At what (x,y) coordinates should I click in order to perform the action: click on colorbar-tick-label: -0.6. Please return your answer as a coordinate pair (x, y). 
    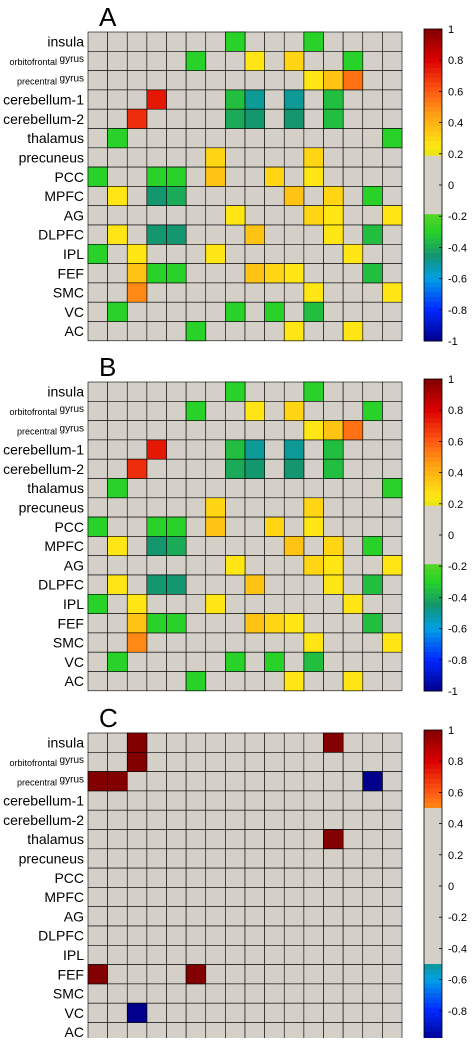
    Looking at the image, I should click on (457, 630).